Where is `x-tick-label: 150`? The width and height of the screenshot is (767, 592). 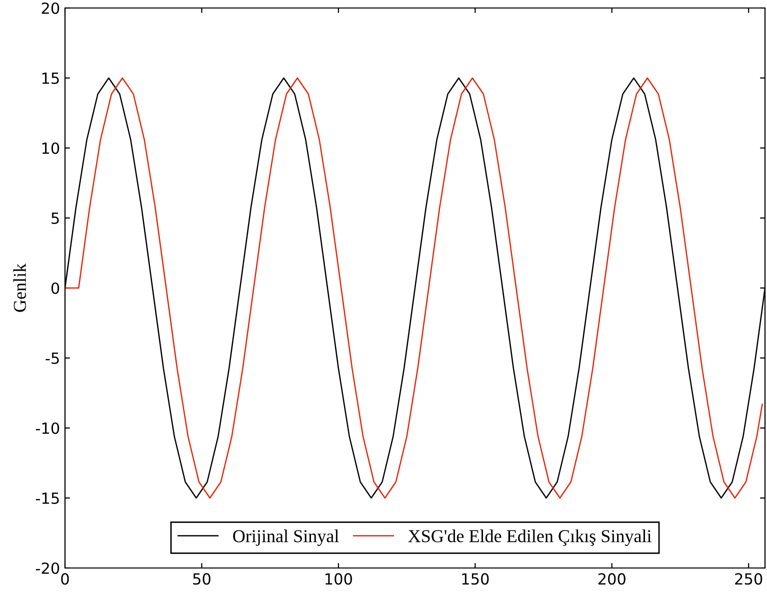 x-tick-label: 150 is located at coordinates (475, 579).